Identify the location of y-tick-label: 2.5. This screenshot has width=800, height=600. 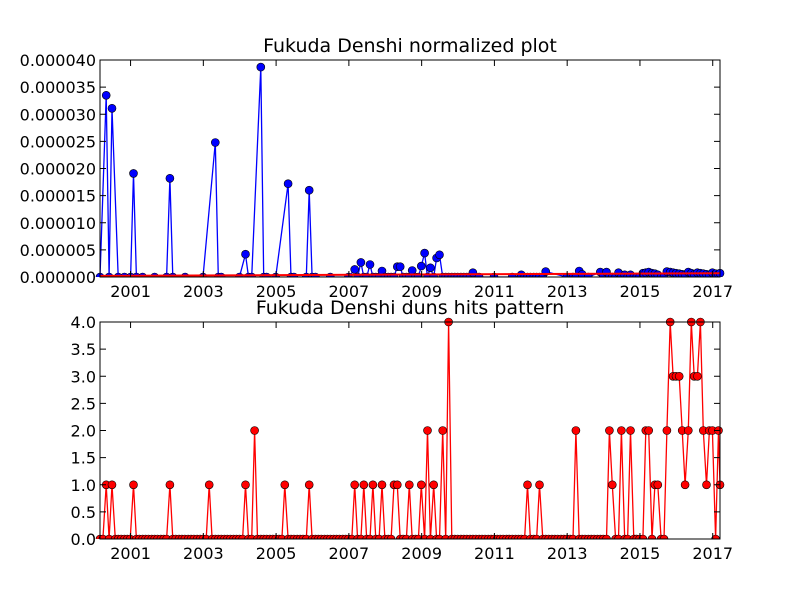
(83, 403).